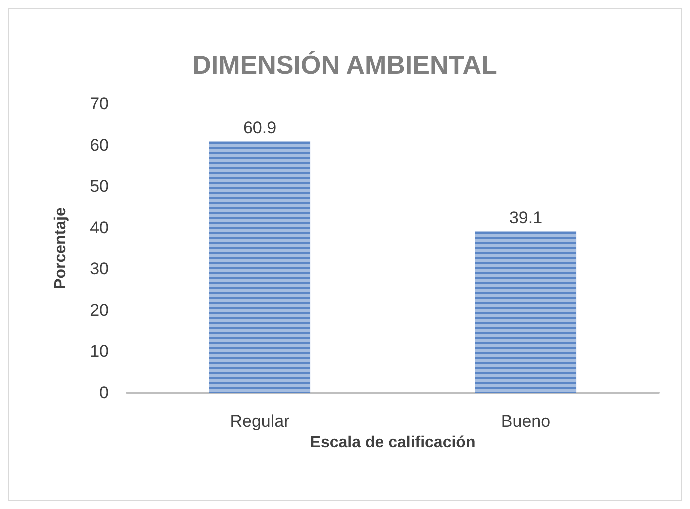 This screenshot has height=509, width=690. Describe the element at coordinates (345, 65) in the screenshot. I see `chart-title: DIMENSIÓN AMBIENTAL` at that location.